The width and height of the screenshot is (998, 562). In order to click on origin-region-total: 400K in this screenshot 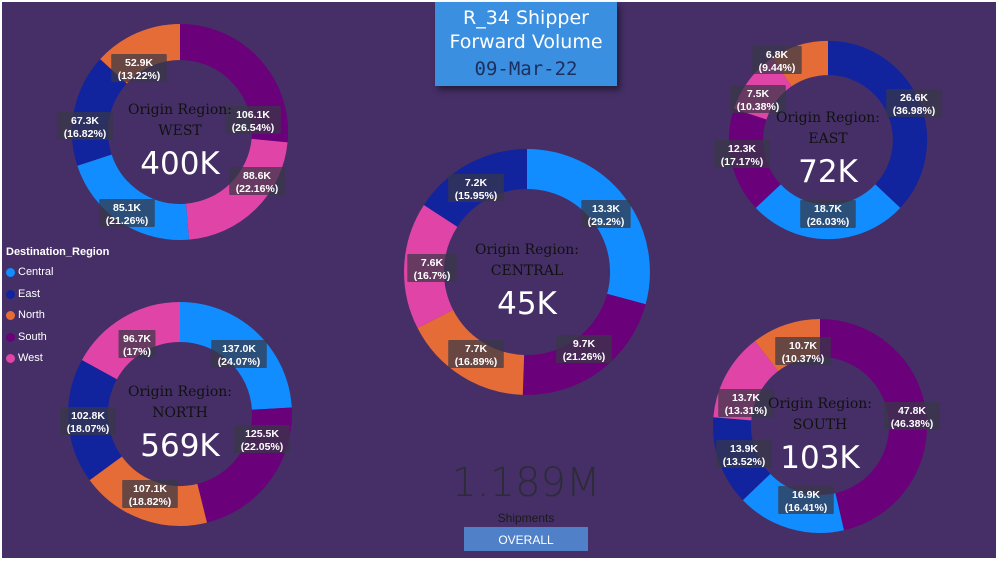, I will do `click(180, 164)`.